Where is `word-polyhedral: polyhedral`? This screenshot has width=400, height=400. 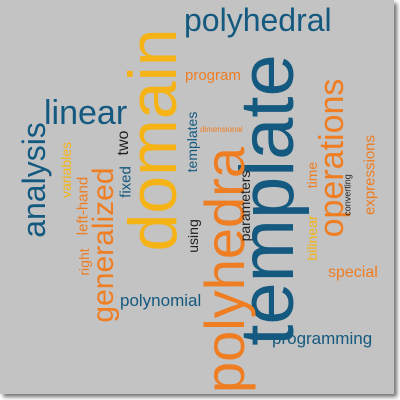
word-polyhedral: polyhedral is located at coordinates (258, 20).